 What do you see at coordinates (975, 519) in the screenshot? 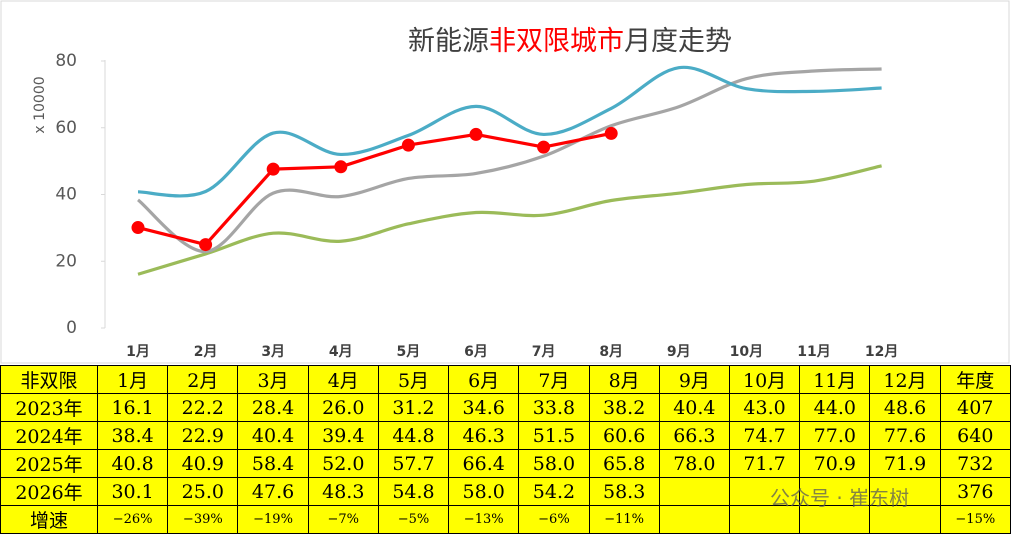
I see `table-cell: −15%` at bounding box center [975, 519].